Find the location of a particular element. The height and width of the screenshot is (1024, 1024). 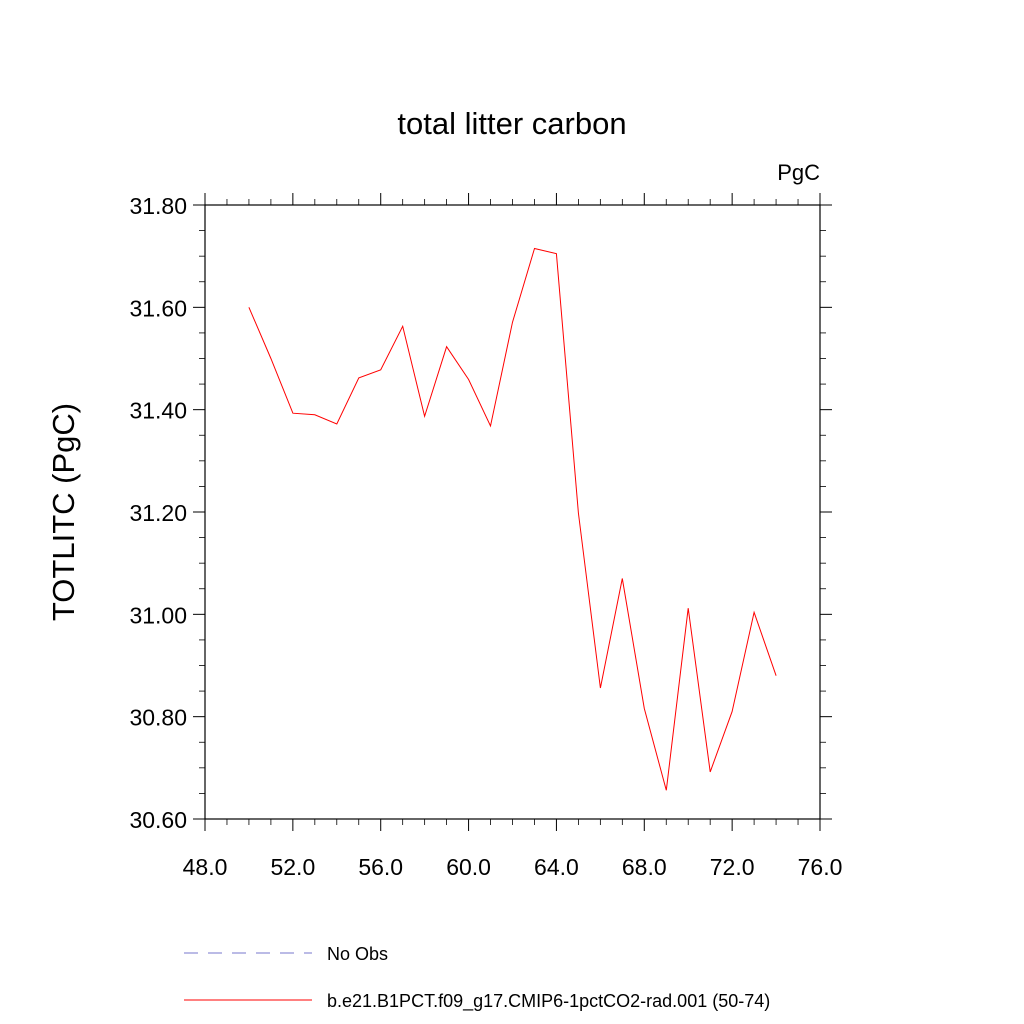

y-axis-label: TOTLITC (PgC) is located at coordinates (63, 512).